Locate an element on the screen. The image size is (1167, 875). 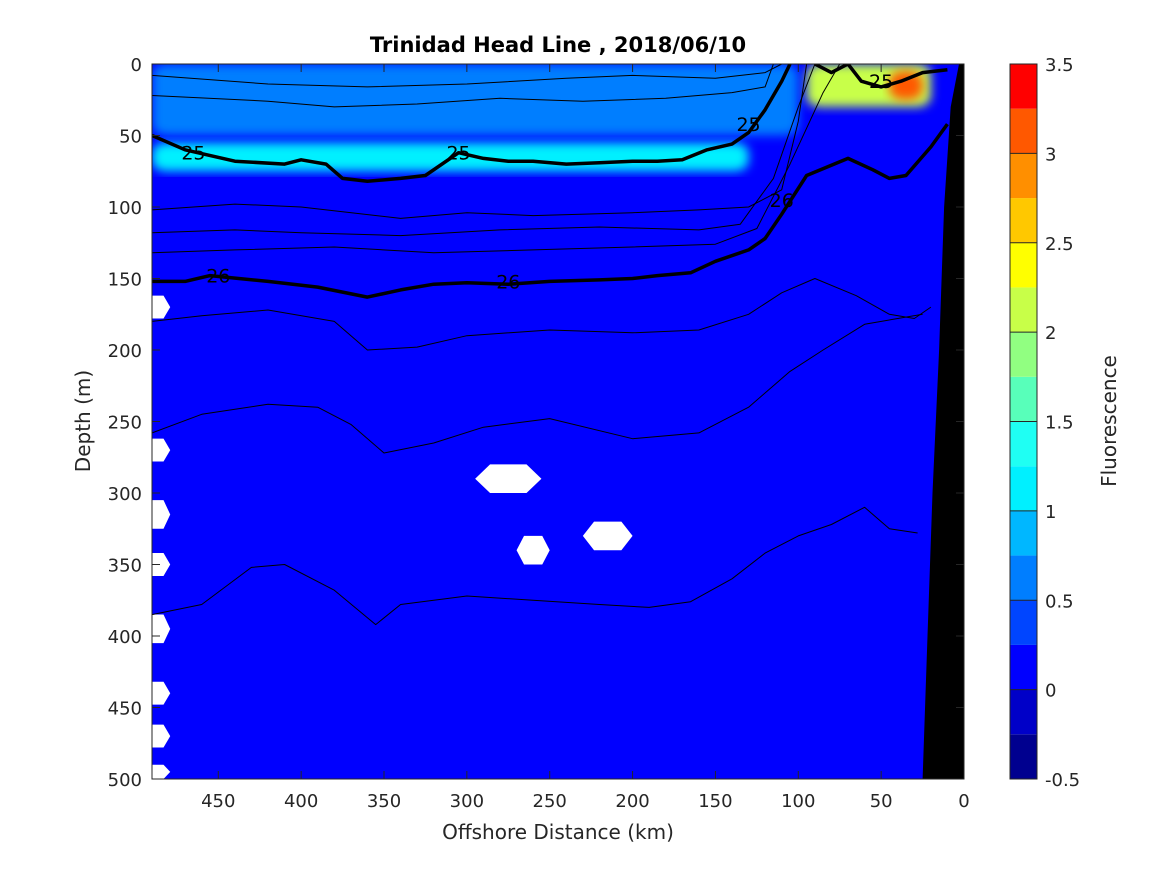
x-tick-label: 100 is located at coordinates (798, 801).